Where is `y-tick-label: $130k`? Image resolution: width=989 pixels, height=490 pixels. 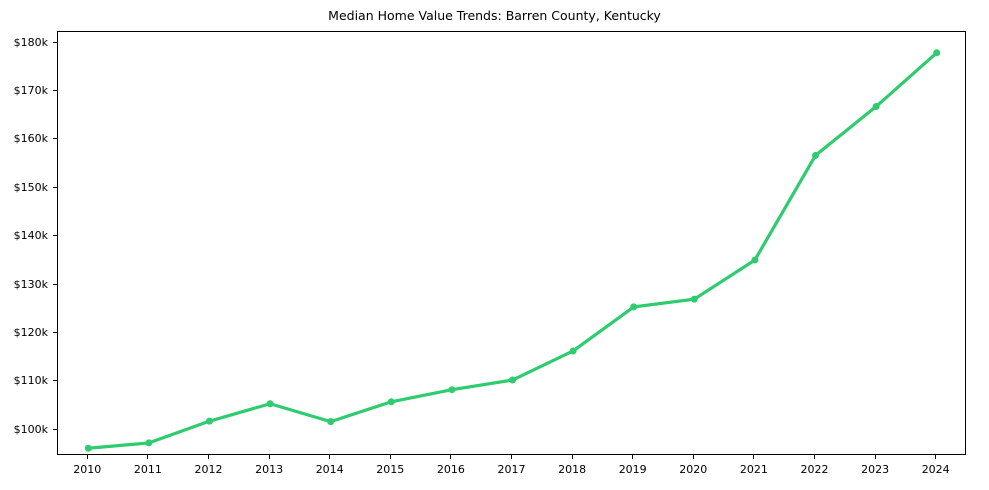
y-tick-label: $130k is located at coordinates (30, 284).